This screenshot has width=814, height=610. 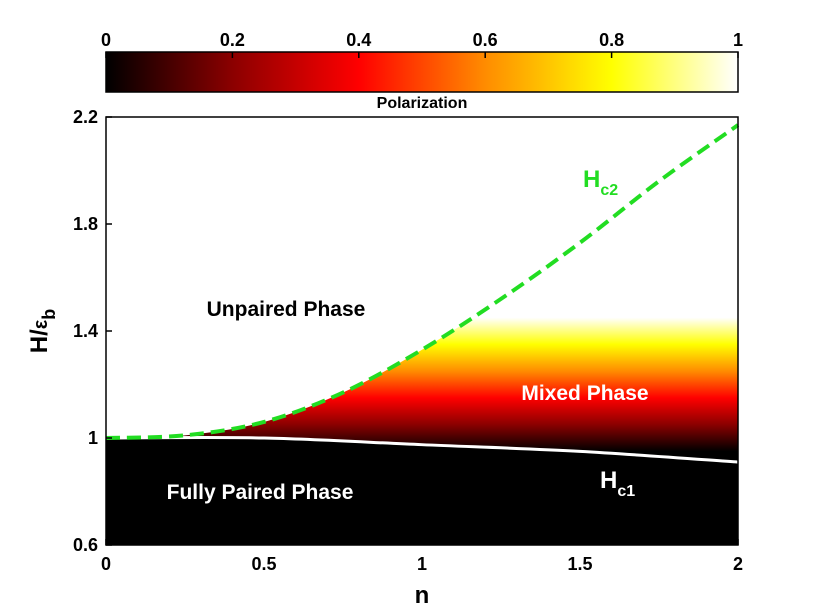 I want to click on colorbar-gradient, so click(x=422, y=72).